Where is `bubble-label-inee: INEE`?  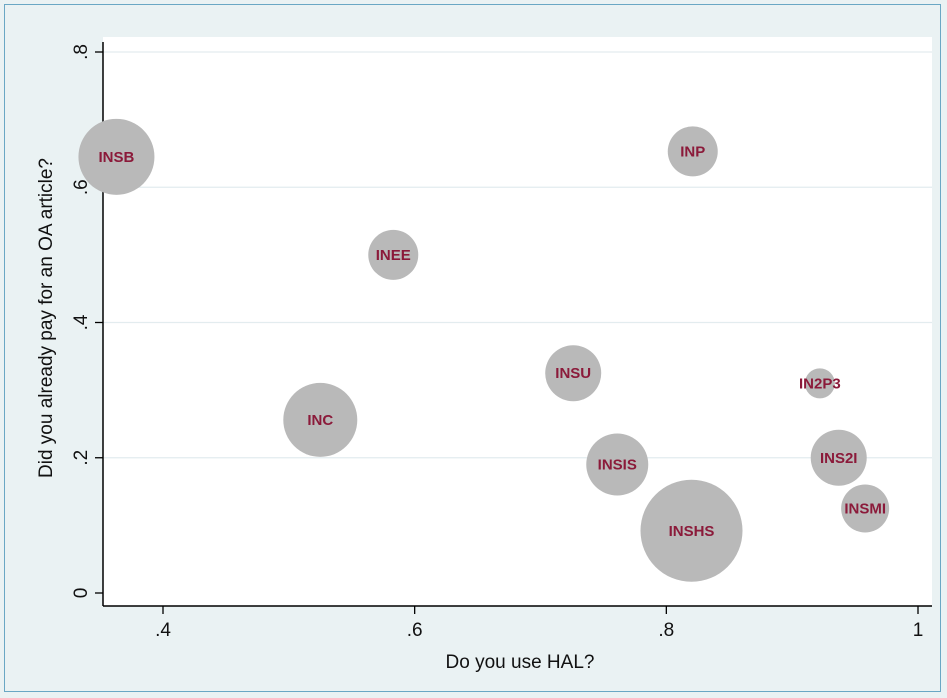 bubble-label-inee: INEE is located at coordinates (393, 255).